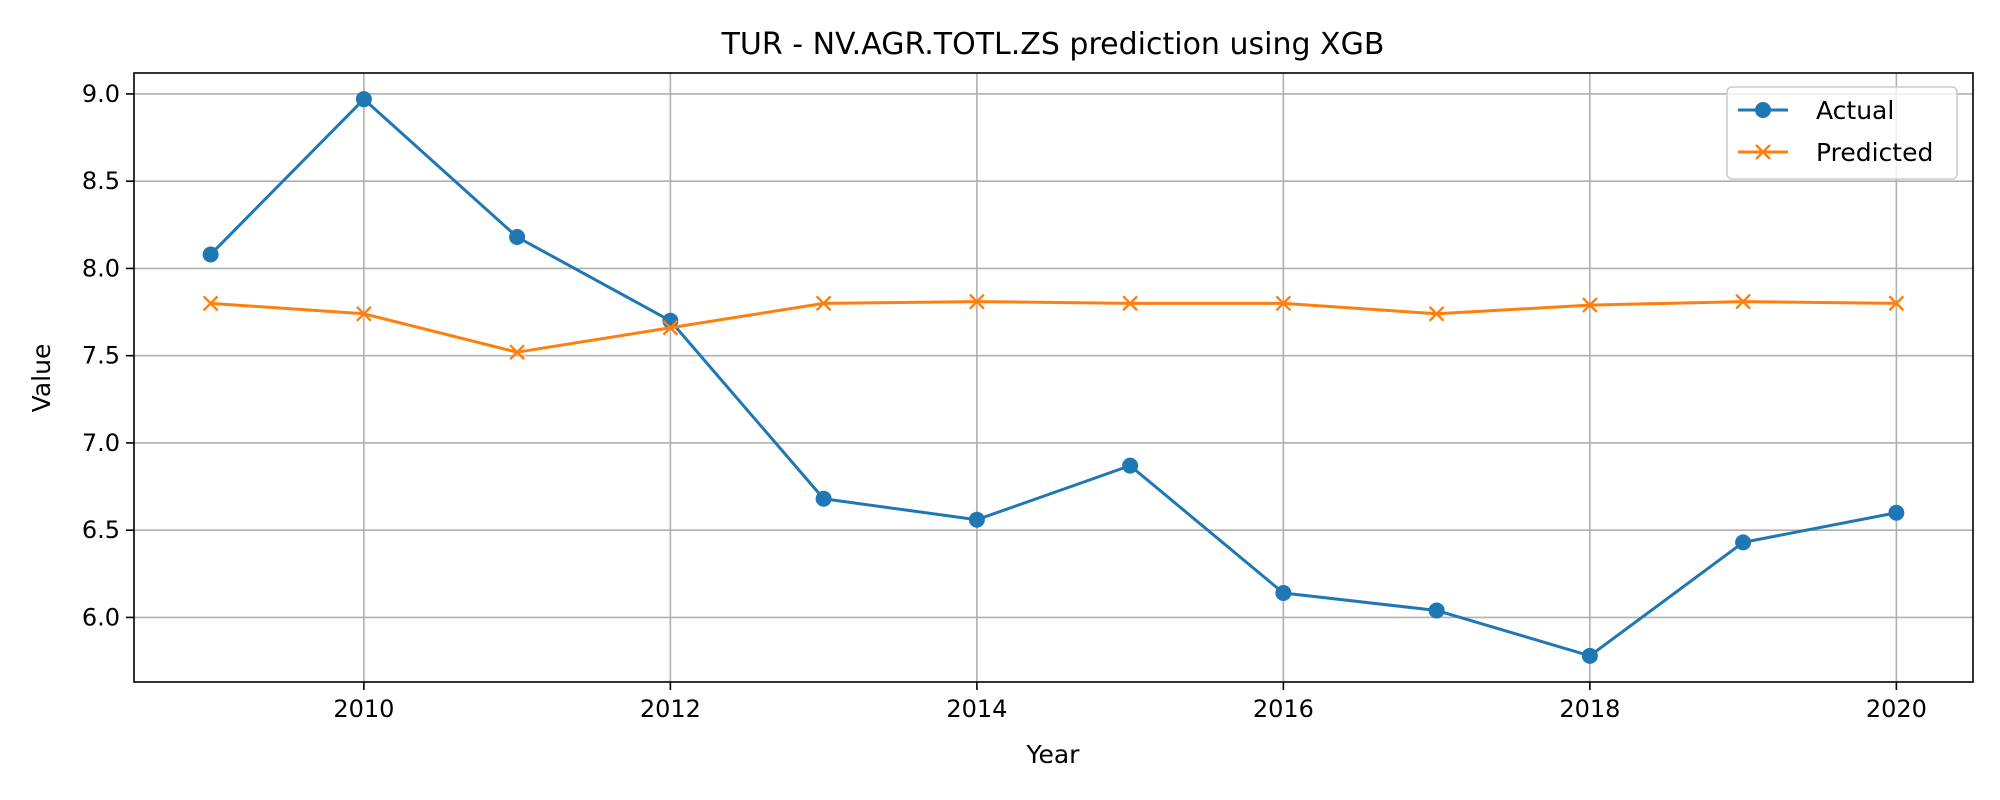 This screenshot has width=2000, height=800. I want to click on y-tick-label: 8.5, so click(101, 181).